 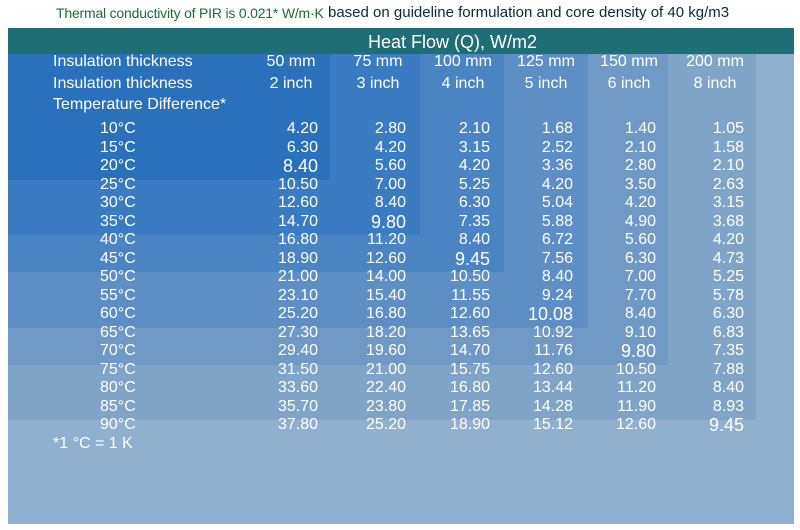 I want to click on table-cell: 11.20, so click(x=636, y=387).